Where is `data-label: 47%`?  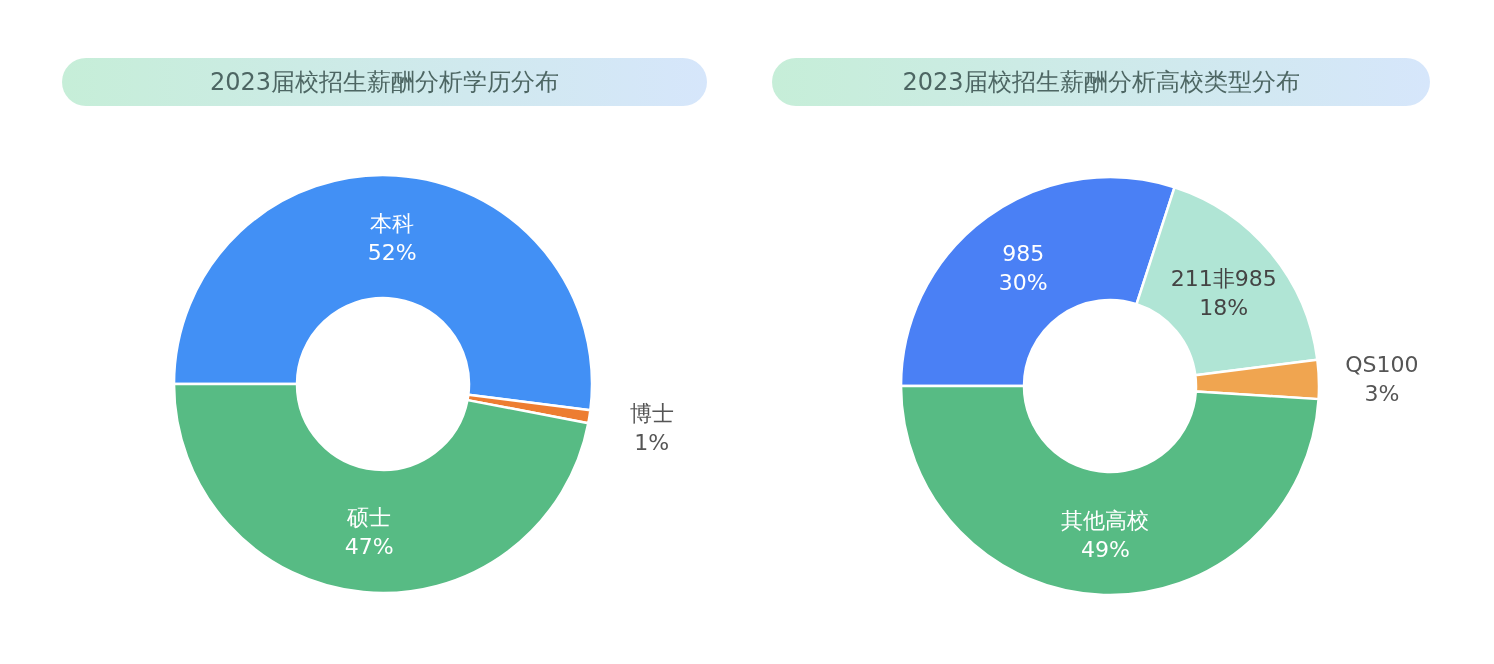 data-label: 47% is located at coordinates (369, 546).